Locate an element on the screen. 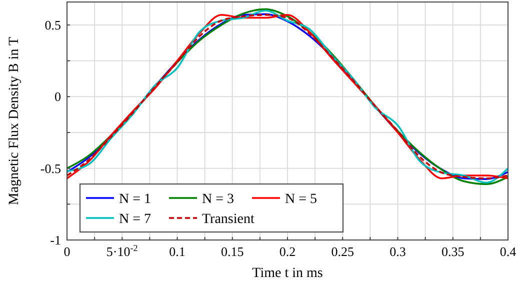 This screenshot has height=283, width=520. legend-label: N = 3 is located at coordinates (218, 199).